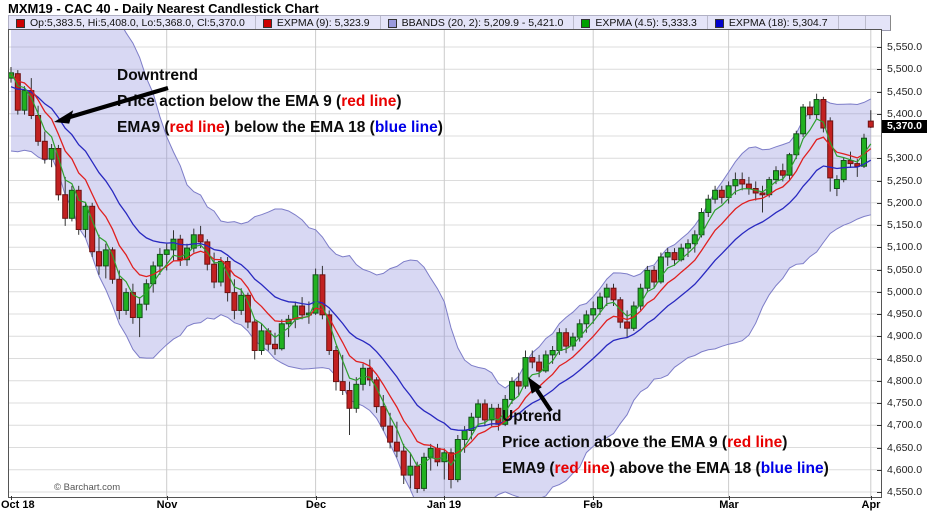 The height and width of the screenshot is (512, 927). Describe the element at coordinates (899, 158) in the screenshot. I see `y-axis-tick: 5,300.0` at that location.